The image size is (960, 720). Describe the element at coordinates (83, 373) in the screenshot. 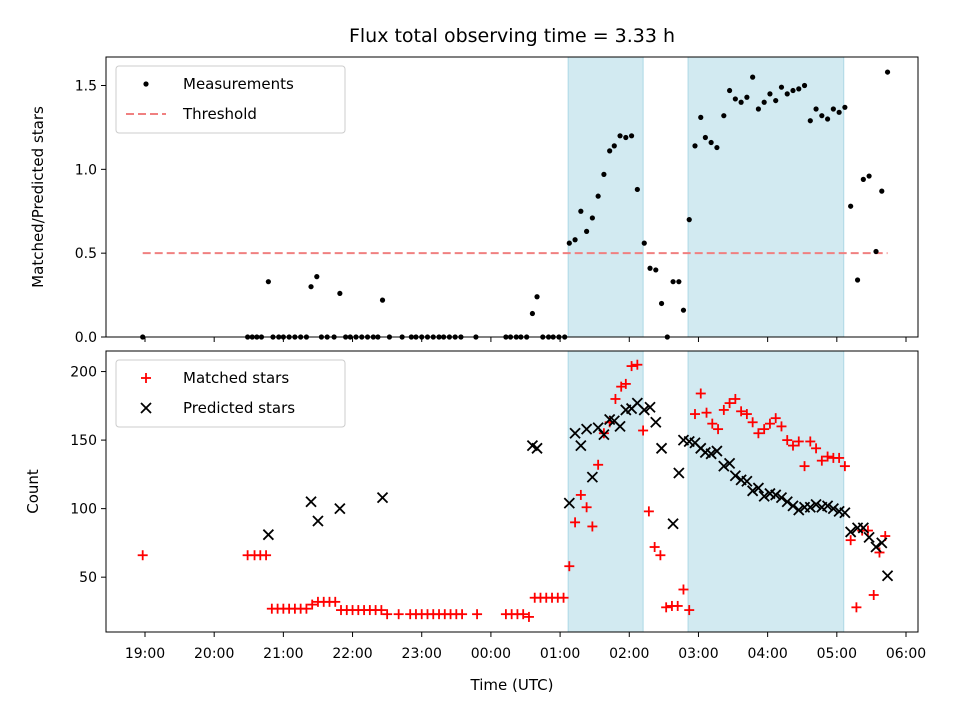

I see `y-tick-label: 200` at that location.